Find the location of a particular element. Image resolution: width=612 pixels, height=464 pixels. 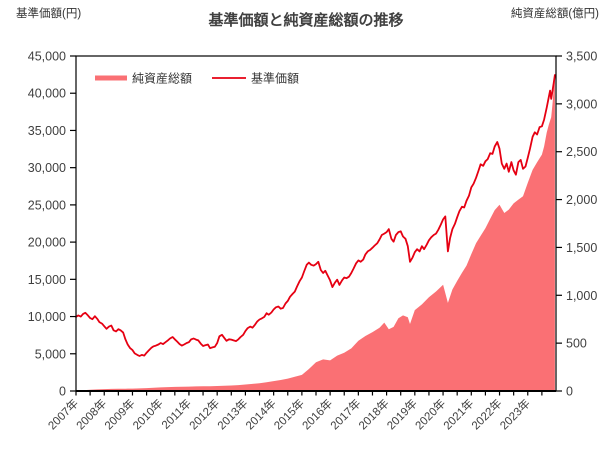

x-axis-year-label: 2021年 is located at coordinates (458, 414).